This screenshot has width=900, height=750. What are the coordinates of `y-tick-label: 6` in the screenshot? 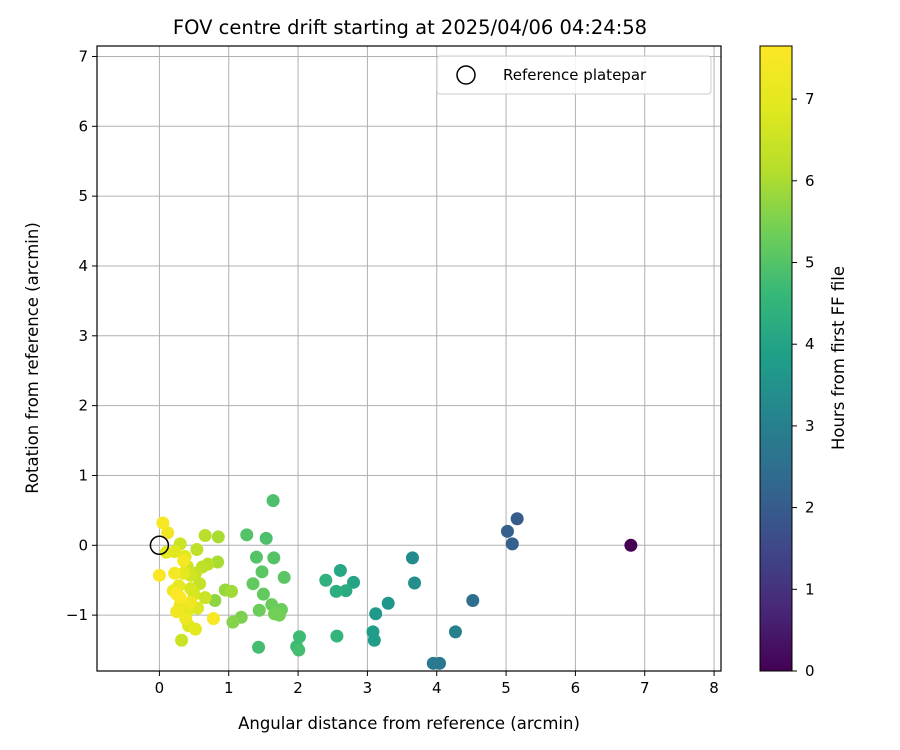 It's located at (83, 126).